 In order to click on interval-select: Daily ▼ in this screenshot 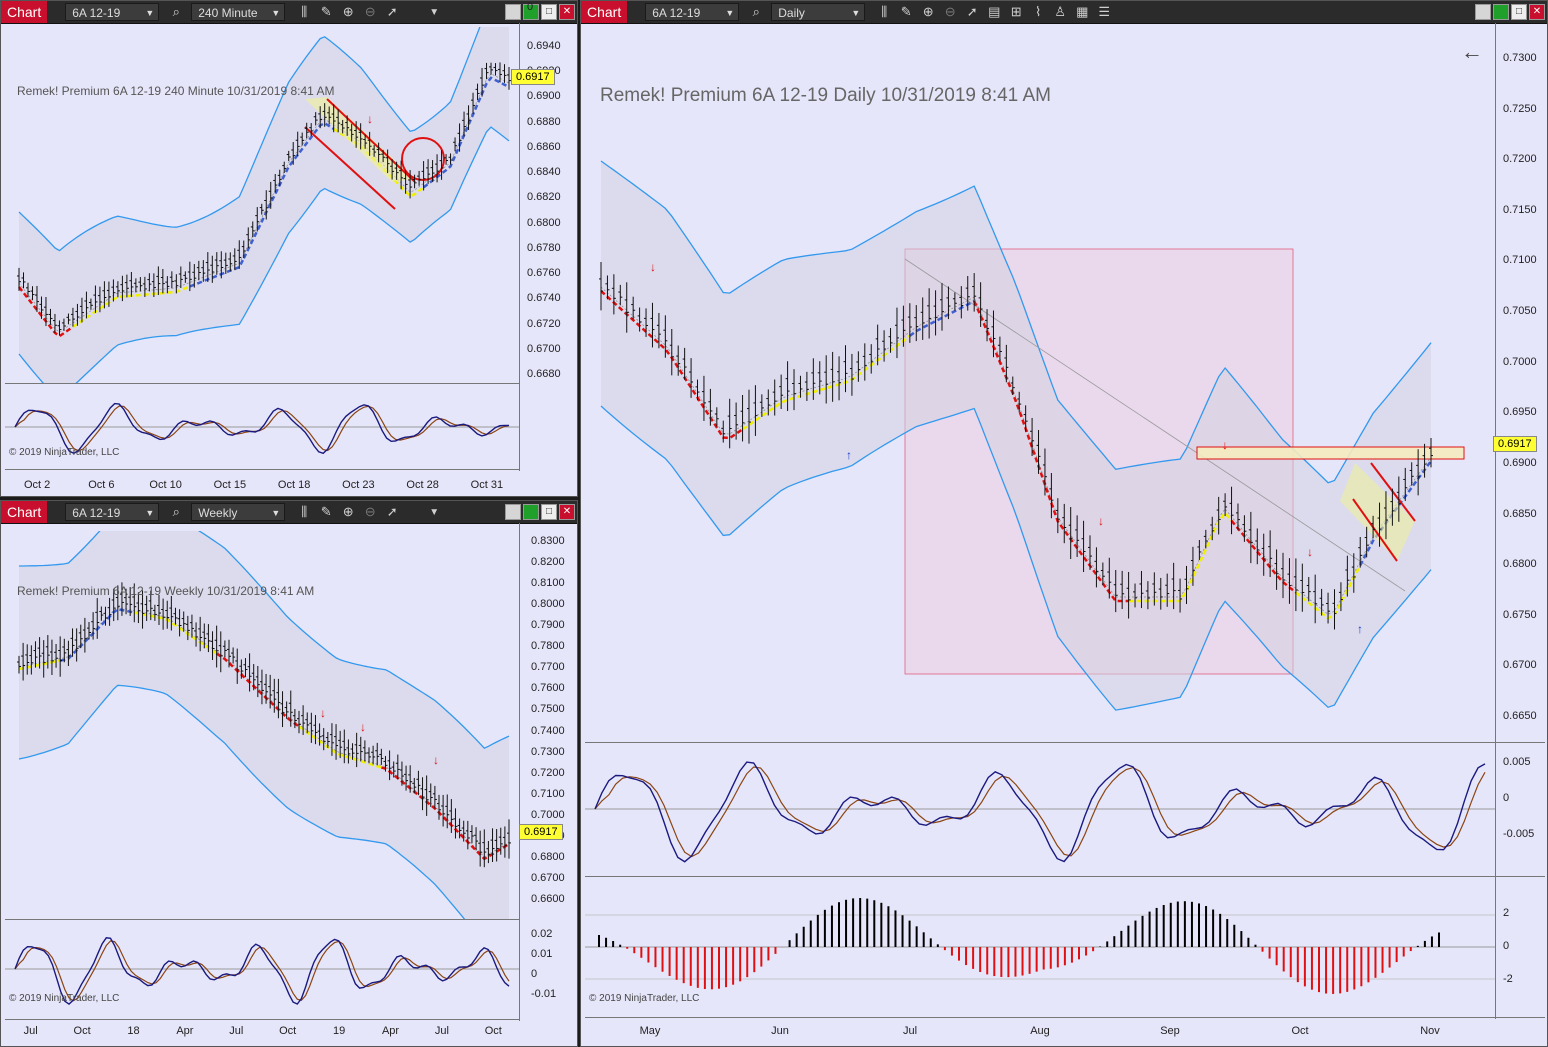, I will do `click(818, 12)`.